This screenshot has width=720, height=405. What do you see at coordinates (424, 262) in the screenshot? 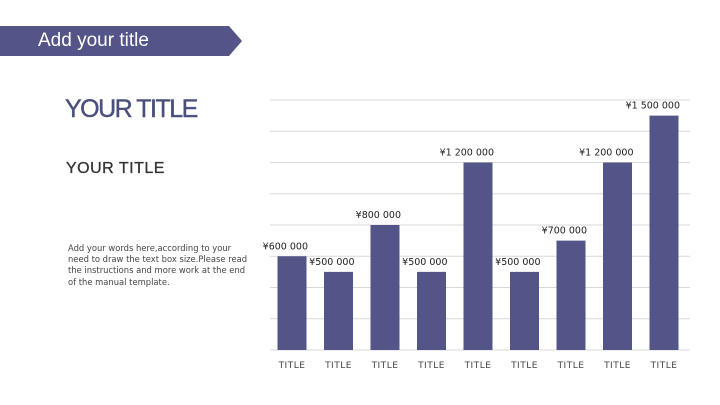
I see `value-label-4: ¥500 000` at bounding box center [424, 262].